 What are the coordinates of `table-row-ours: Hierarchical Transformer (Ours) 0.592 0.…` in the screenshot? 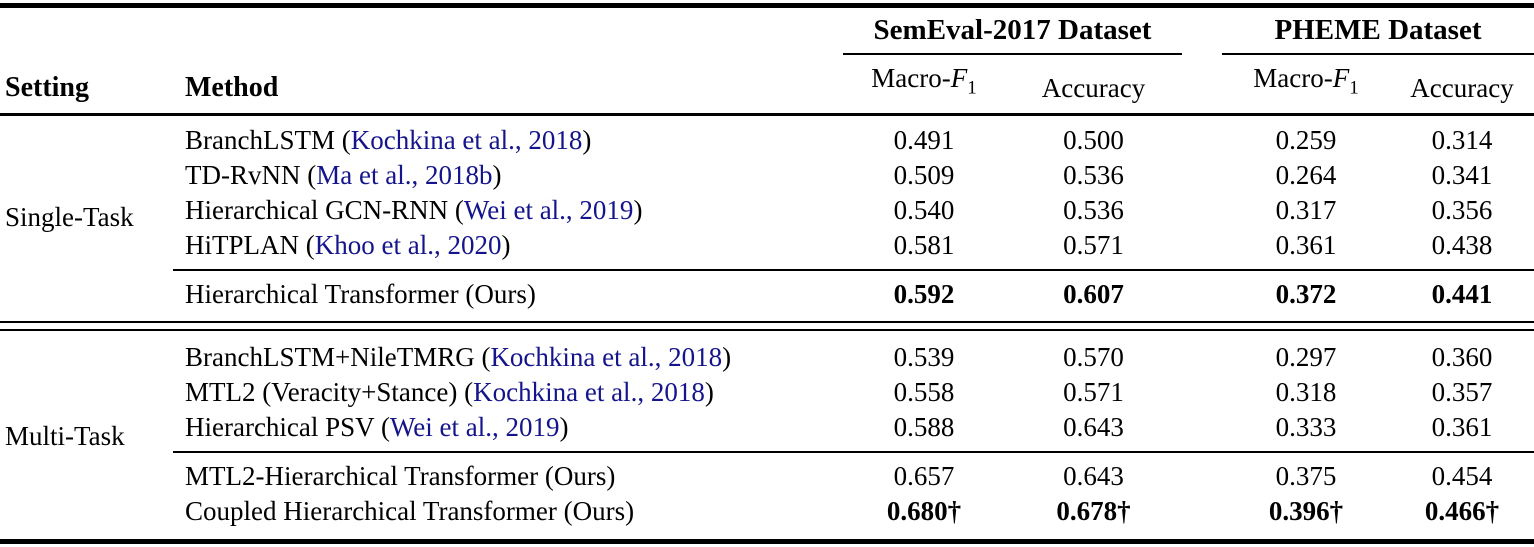 It's located at (859, 294).